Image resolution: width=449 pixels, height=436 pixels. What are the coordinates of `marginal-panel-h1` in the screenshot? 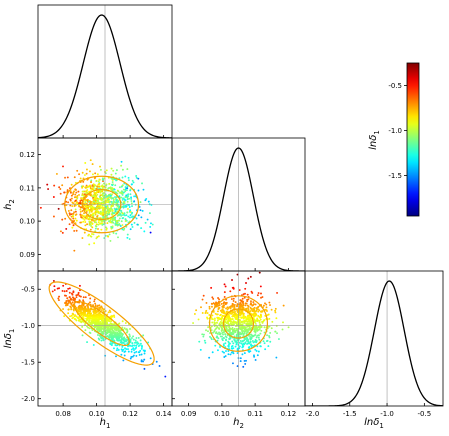 It's located at (105, 71).